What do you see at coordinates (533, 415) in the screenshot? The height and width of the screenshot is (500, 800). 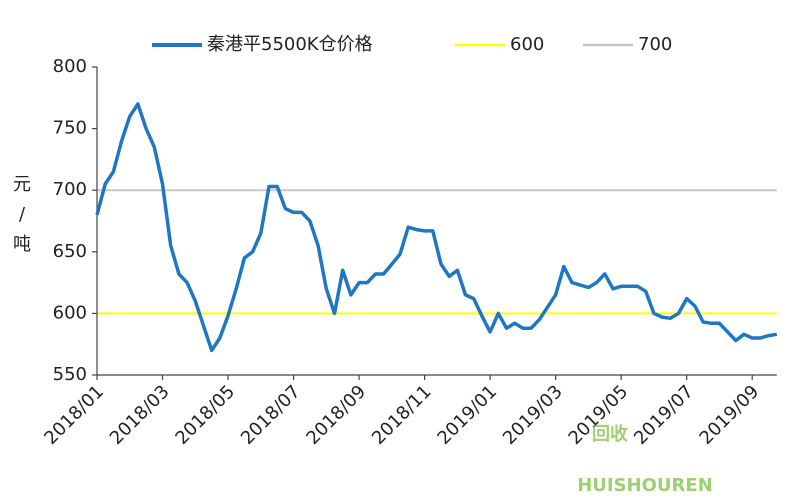 I see `x-tick-label: 2019/03` at bounding box center [533, 415].